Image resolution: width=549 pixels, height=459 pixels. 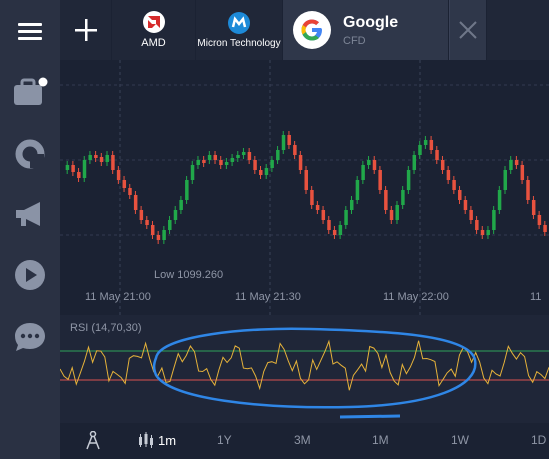 I want to click on hand-drawn-circle-annotation, so click(x=314, y=368).